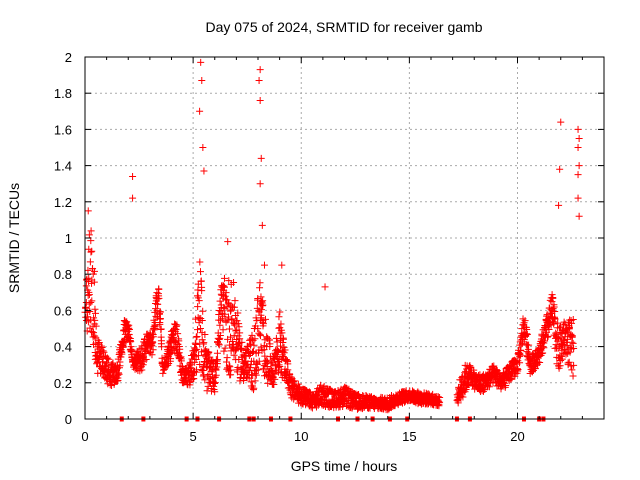 The width and height of the screenshot is (640, 480). Describe the element at coordinates (68, 419) in the screenshot. I see `y-tick-label: 0` at that location.